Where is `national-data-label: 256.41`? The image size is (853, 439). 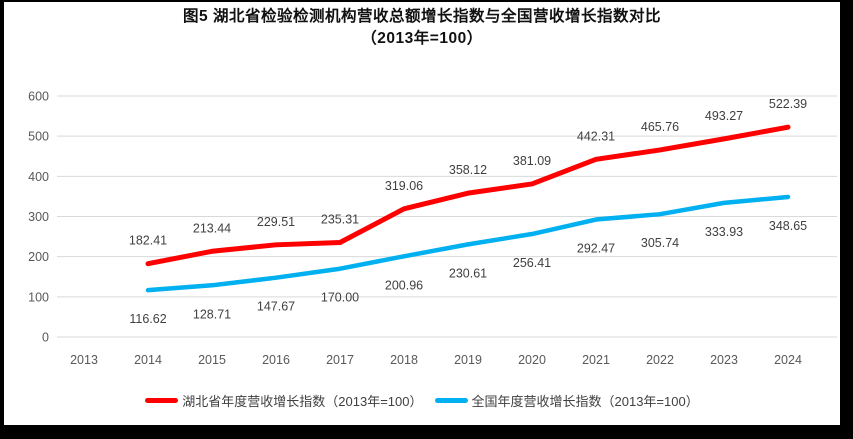 national-data-label: 256.41 is located at coordinates (532, 263).